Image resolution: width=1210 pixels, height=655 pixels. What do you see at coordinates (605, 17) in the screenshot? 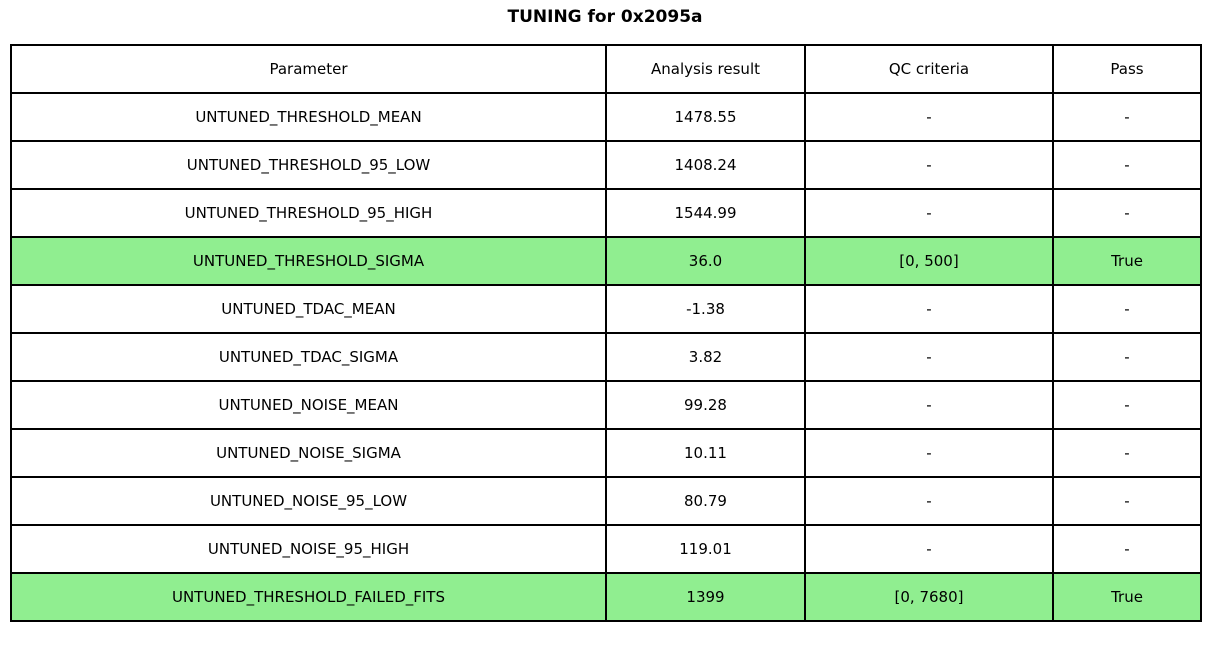
I see `figure-title: TUNING for 0x2095a` at bounding box center [605, 17].